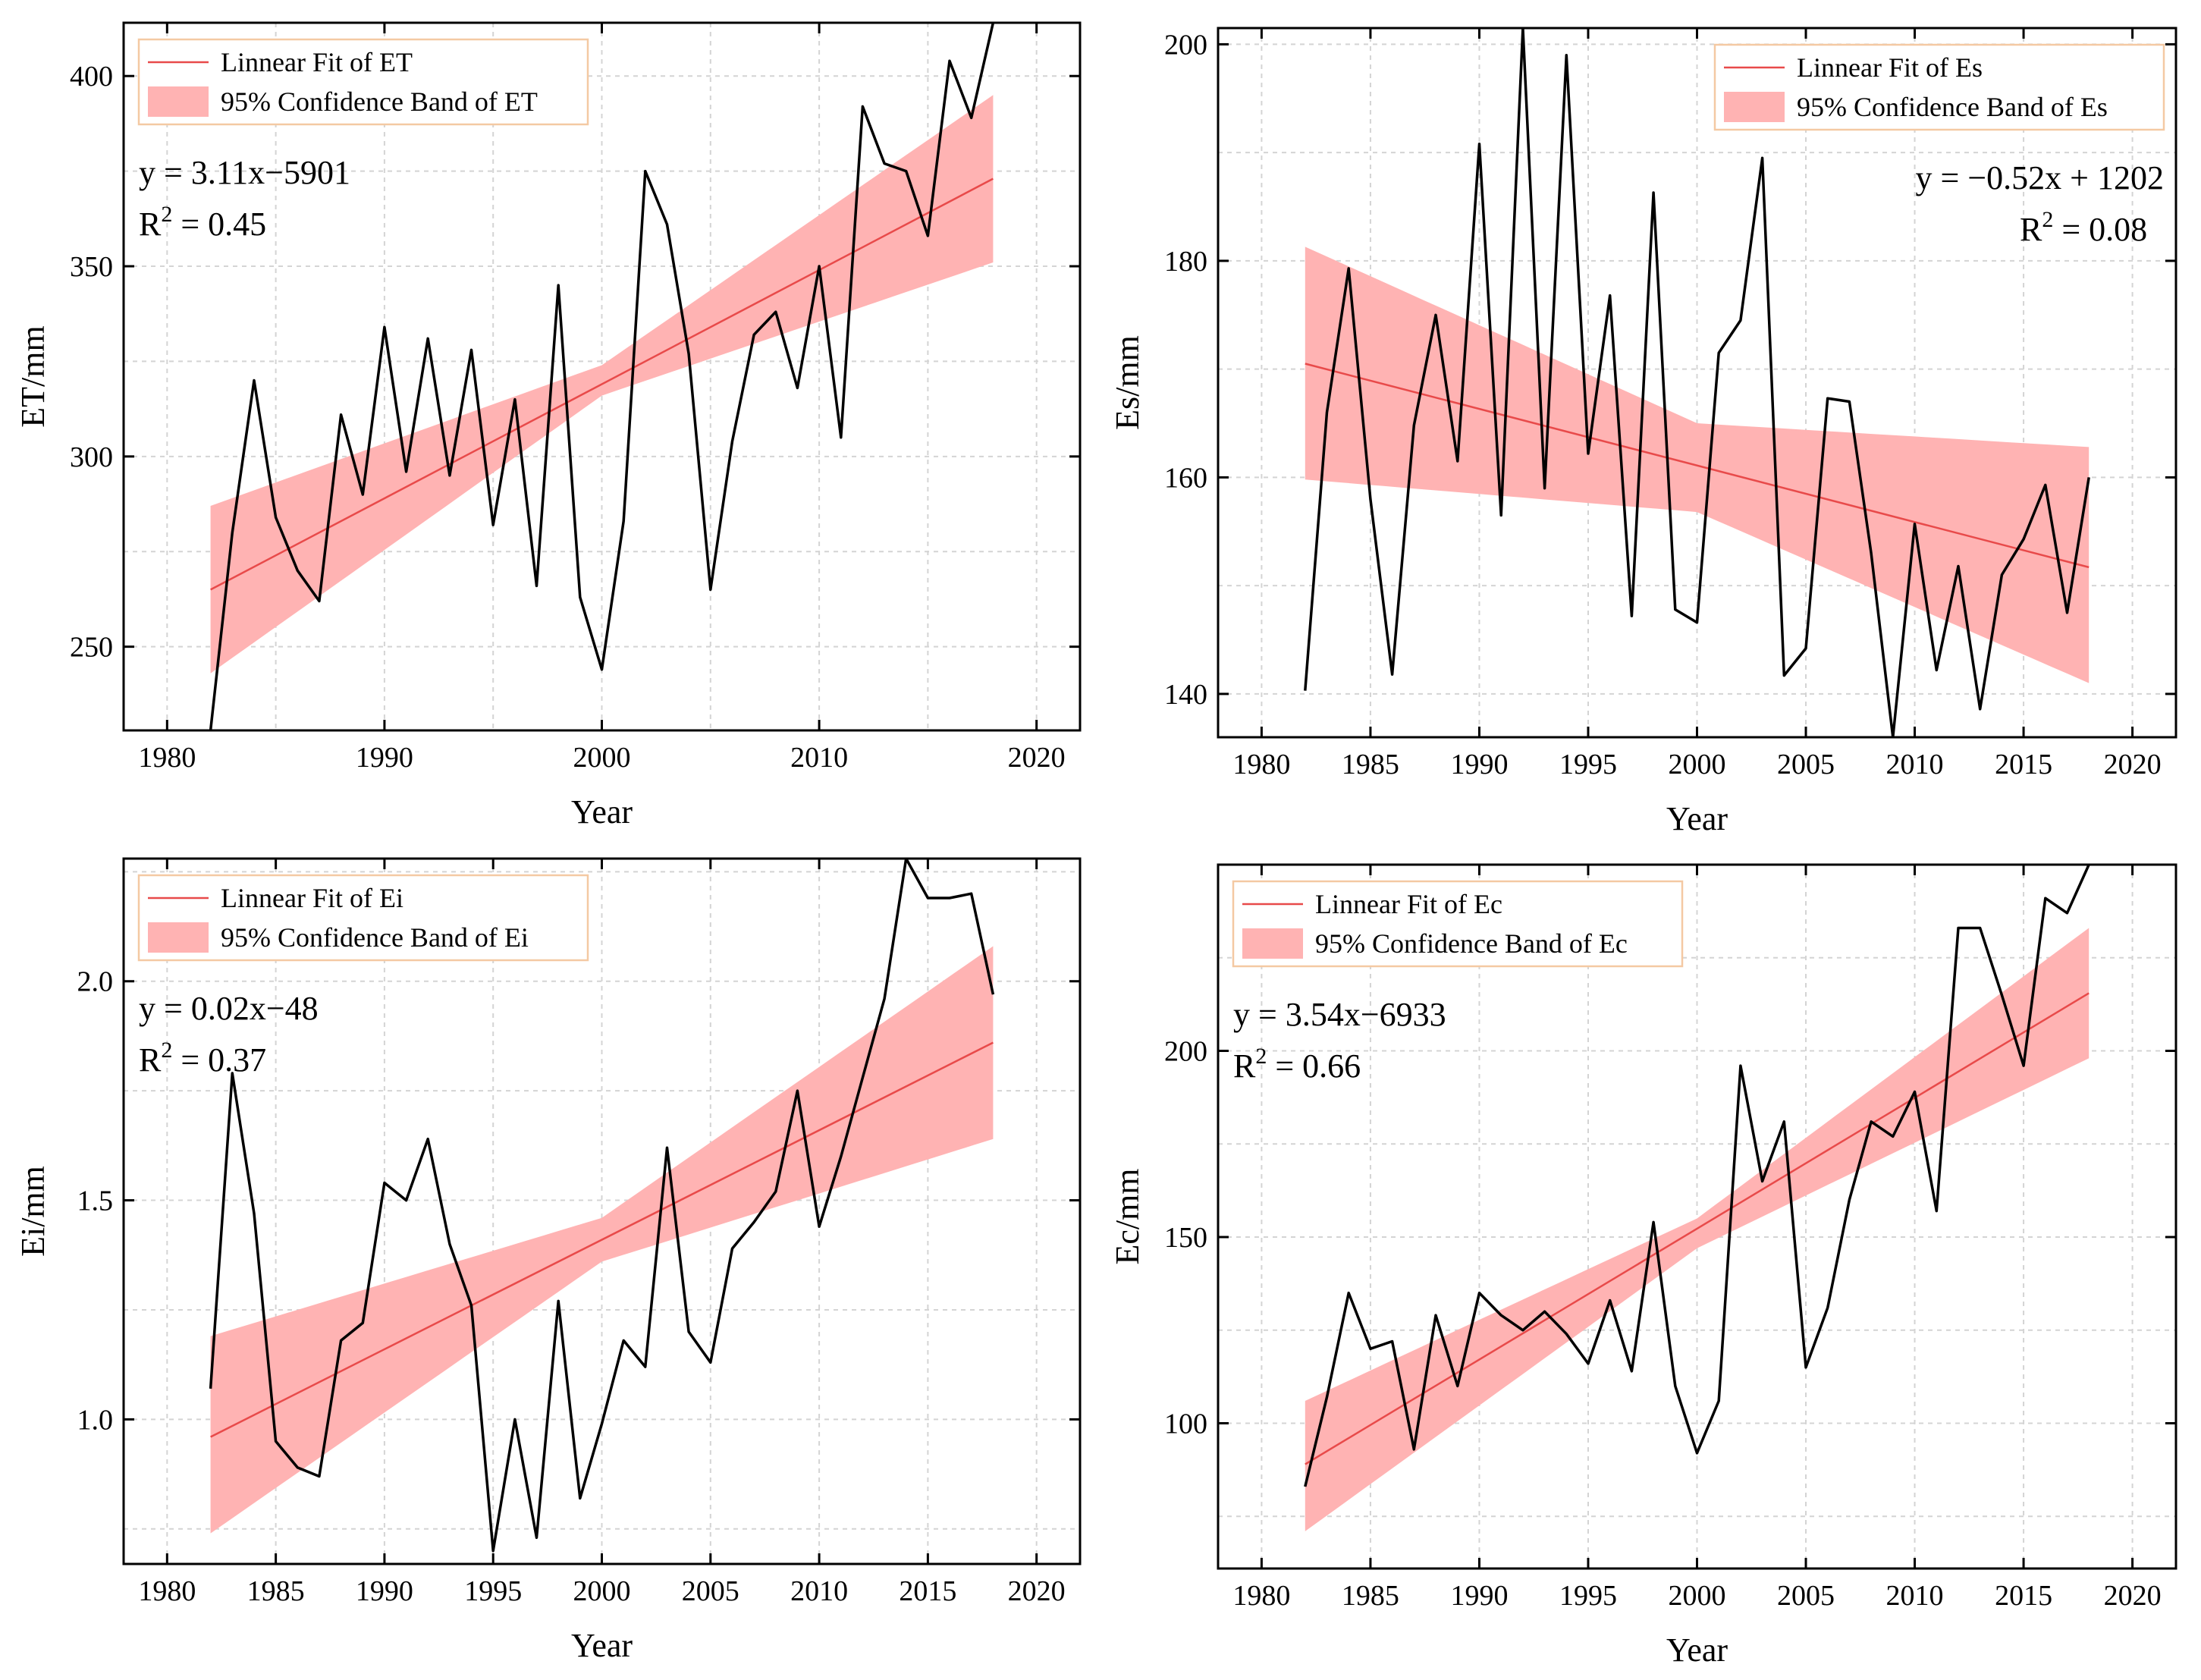 This screenshot has height=1680, width=2201. I want to click on r-squared-text: R2 = 0.37, so click(202, 1058).